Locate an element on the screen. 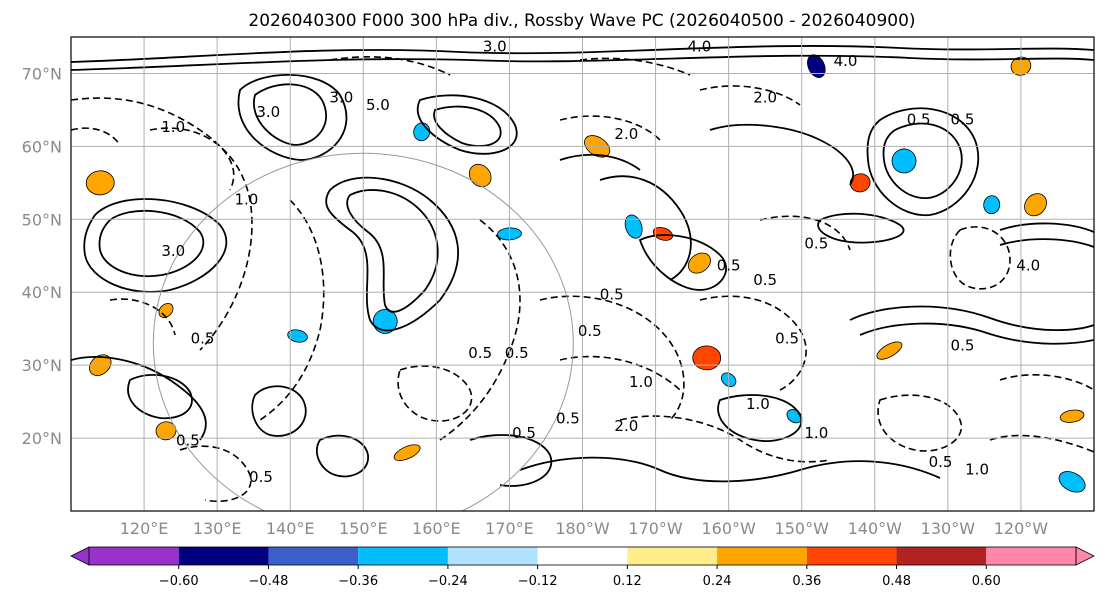  contour-value-label: 5.0 is located at coordinates (378, 105).